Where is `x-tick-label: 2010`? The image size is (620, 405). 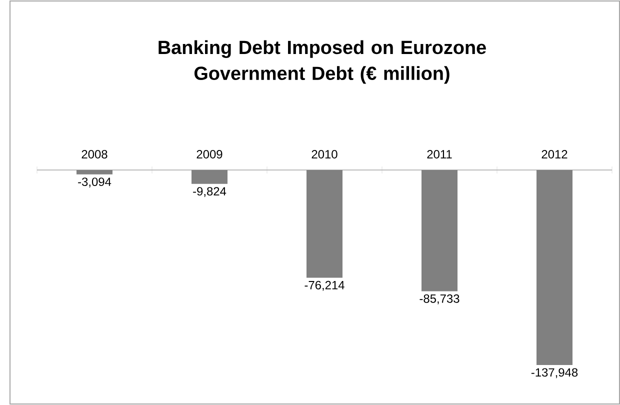
x-tick-label: 2010 is located at coordinates (325, 154).